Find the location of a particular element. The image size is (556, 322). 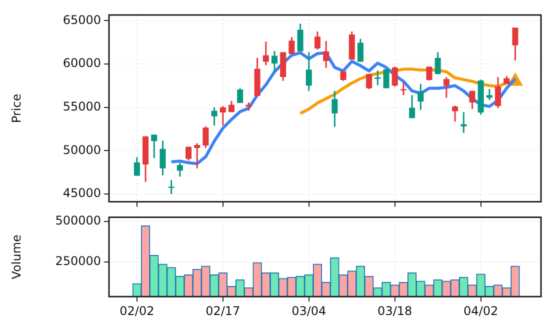

x-tick-label: 02/17 is located at coordinates (223, 311).